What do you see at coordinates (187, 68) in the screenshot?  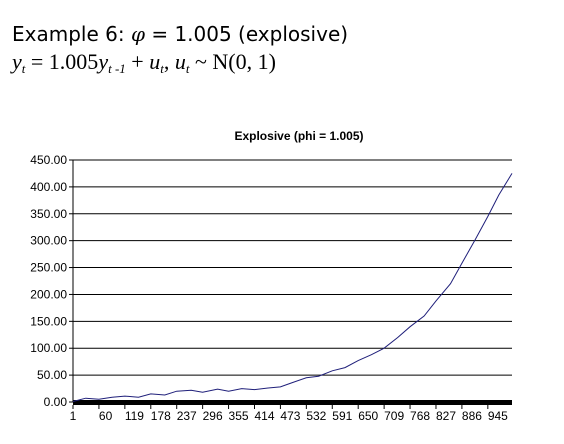 I see `formula-u2-subscript: t` at bounding box center [187, 68].